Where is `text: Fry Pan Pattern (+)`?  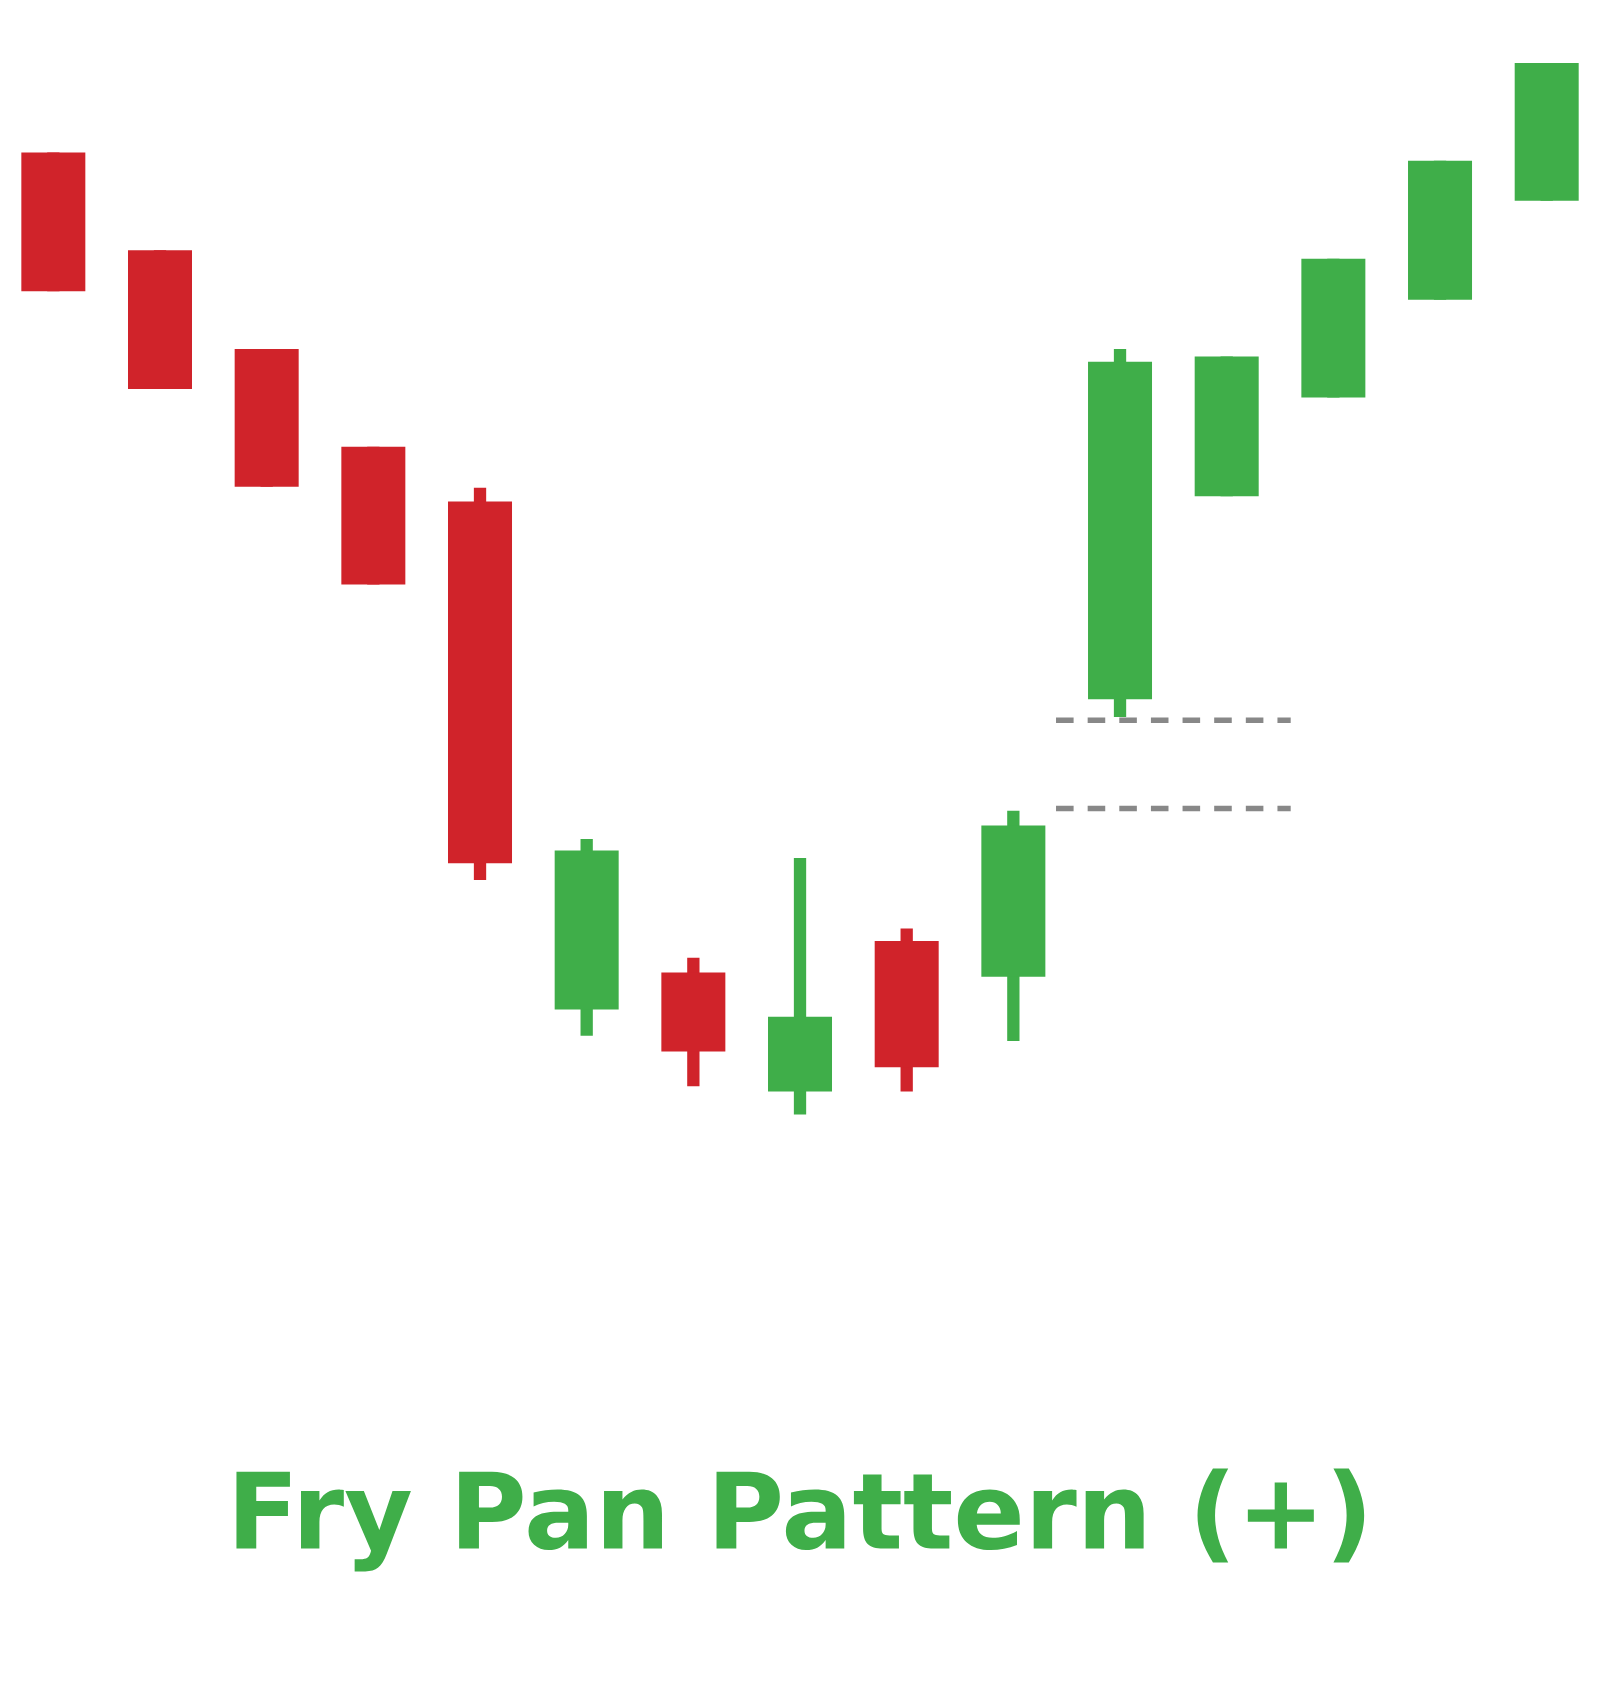 text: Fry Pan Pattern (+) is located at coordinates (800, 1520).